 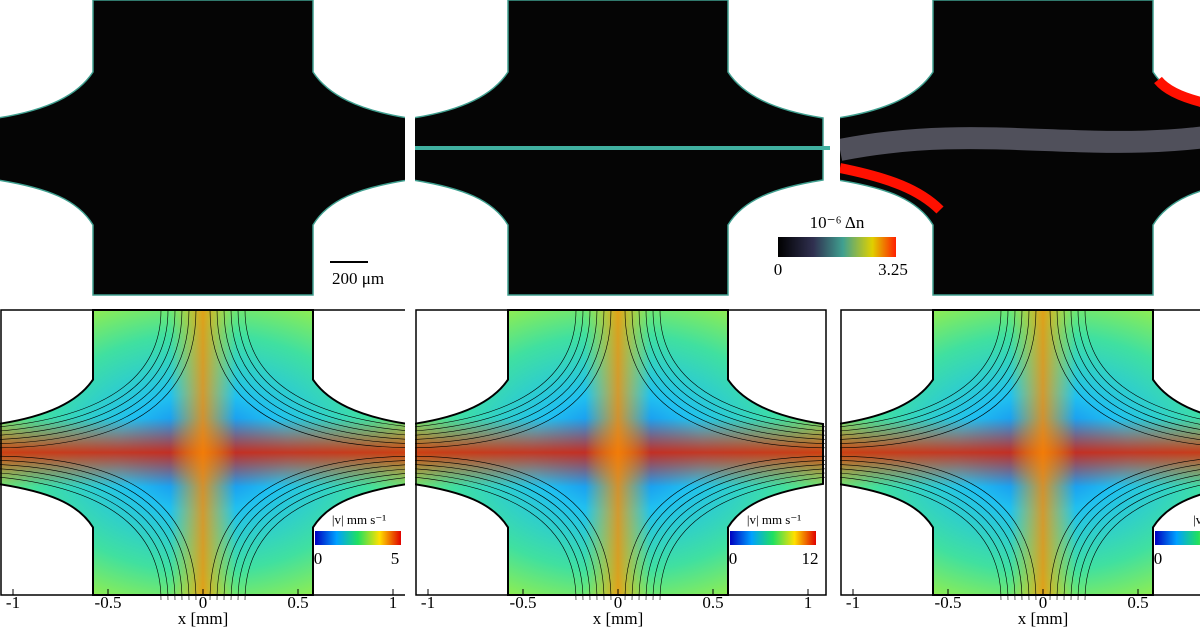 I want to click on band-v, so click(x=1020, y=452).